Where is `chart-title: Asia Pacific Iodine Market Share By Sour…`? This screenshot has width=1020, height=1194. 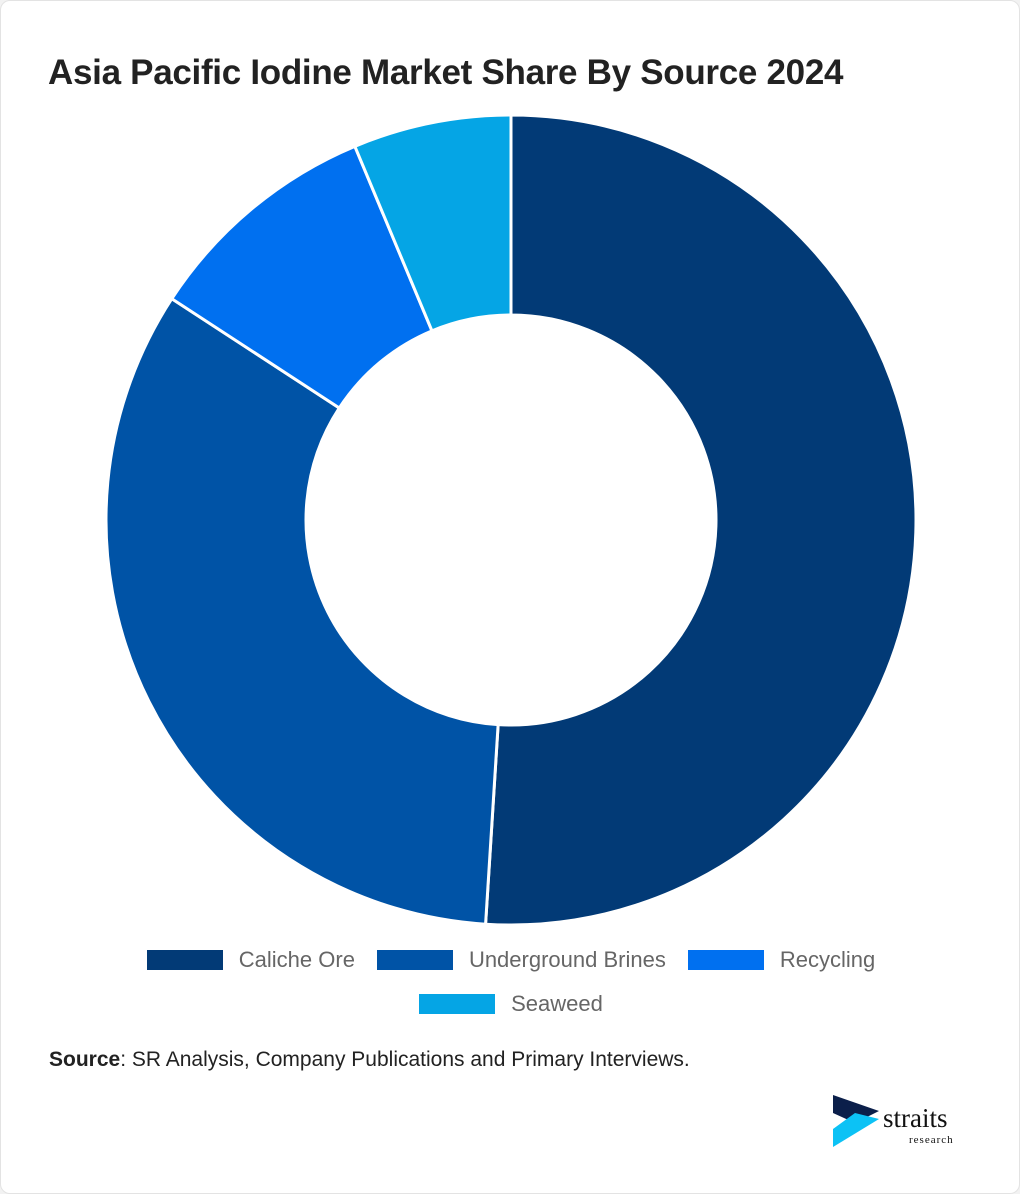 chart-title: Asia Pacific Iodine Market Share By Sour… is located at coordinates (446, 72).